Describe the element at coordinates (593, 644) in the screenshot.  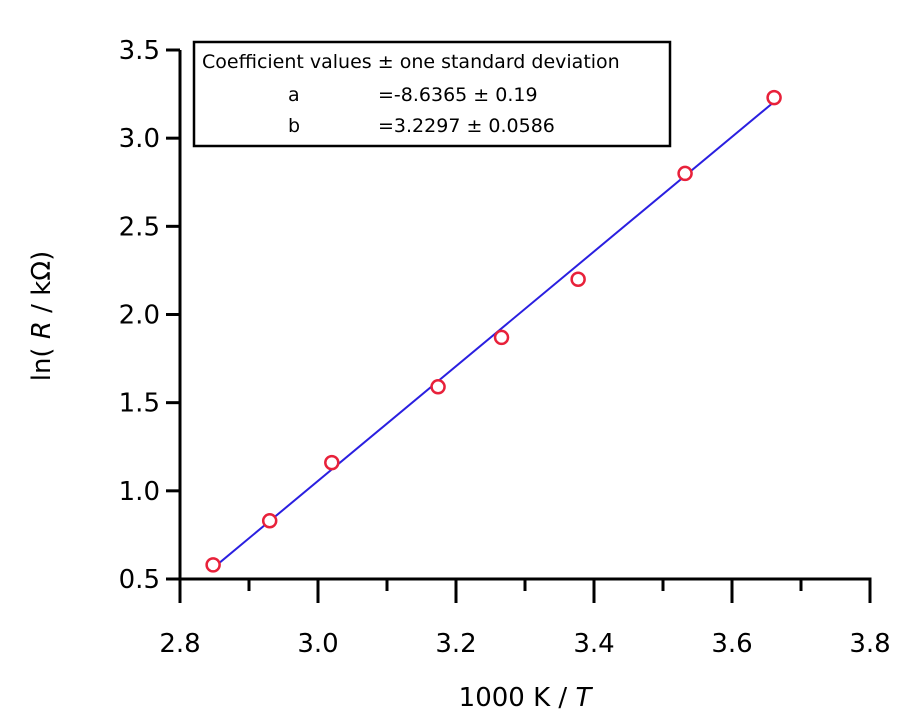
I see `x-tick-label: 3.4` at that location.